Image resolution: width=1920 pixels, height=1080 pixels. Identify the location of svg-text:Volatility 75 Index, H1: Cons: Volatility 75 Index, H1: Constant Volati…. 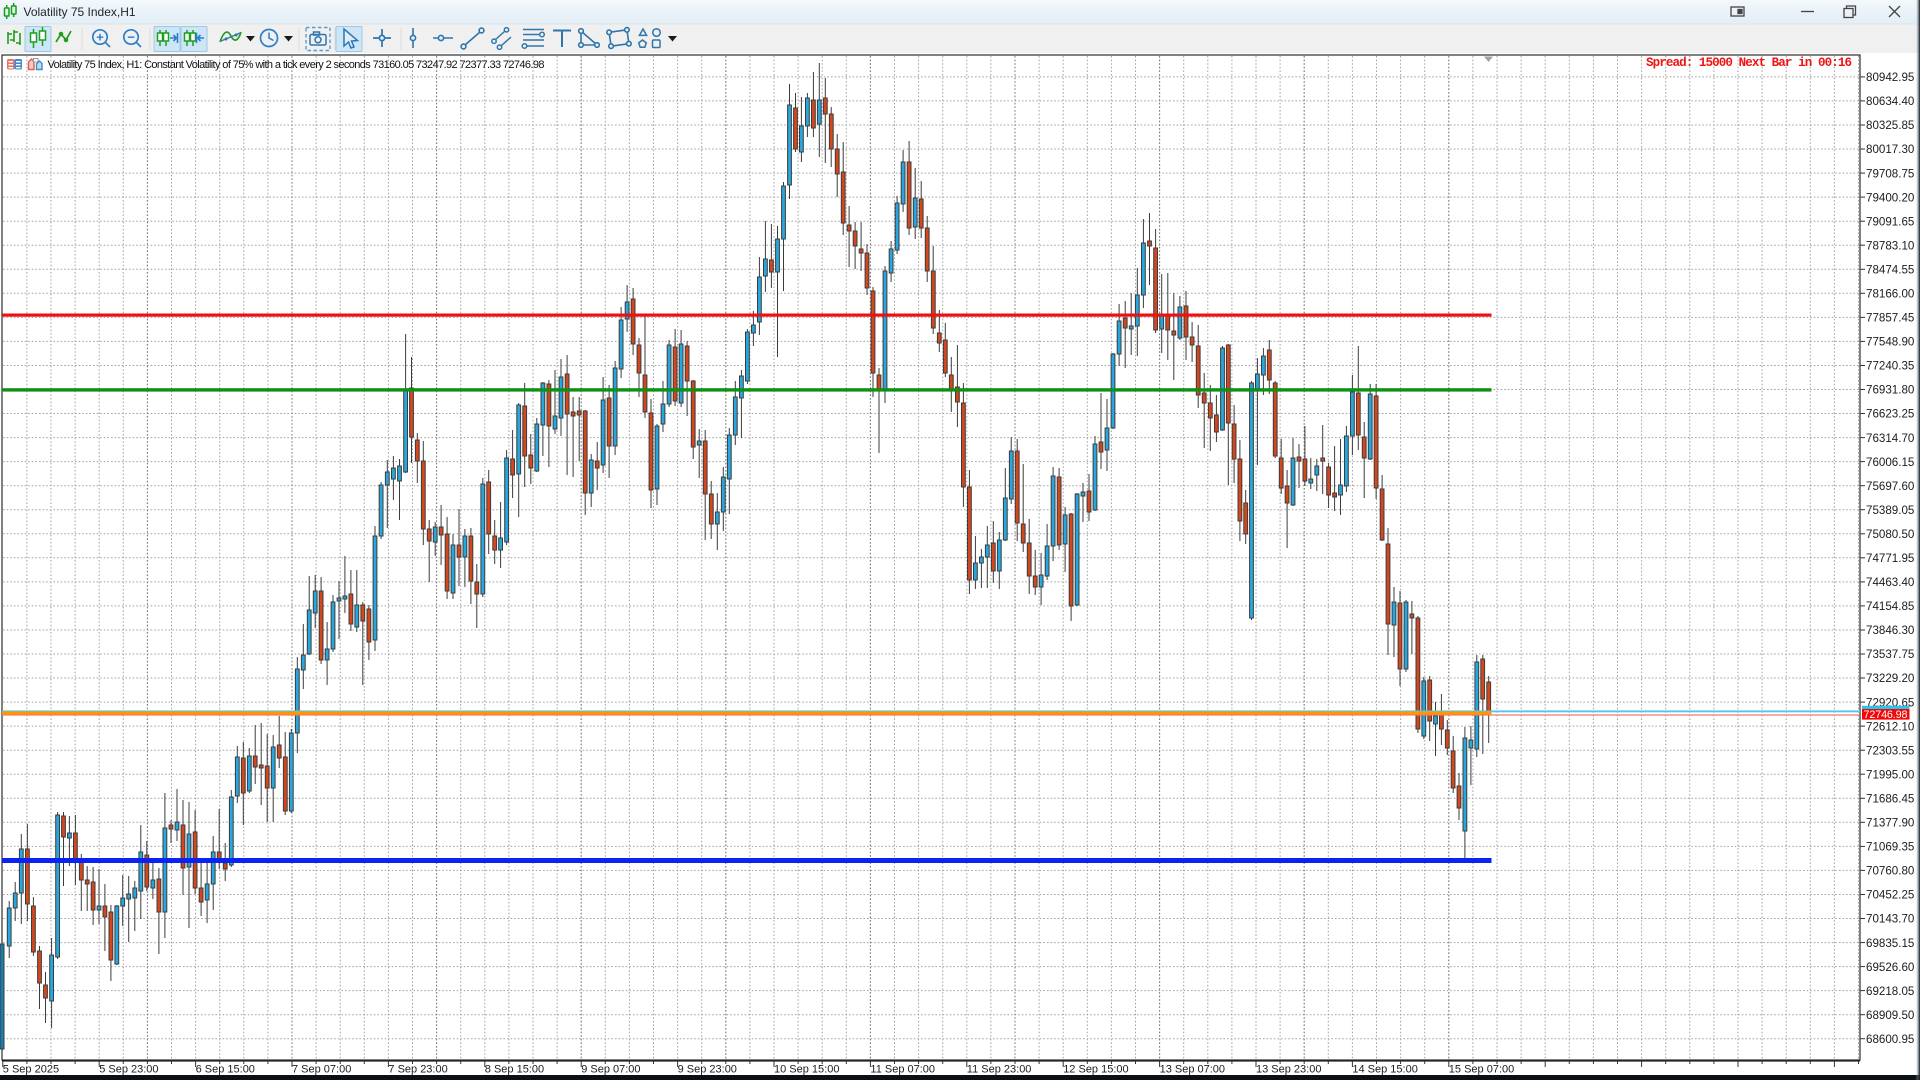
(296, 65).